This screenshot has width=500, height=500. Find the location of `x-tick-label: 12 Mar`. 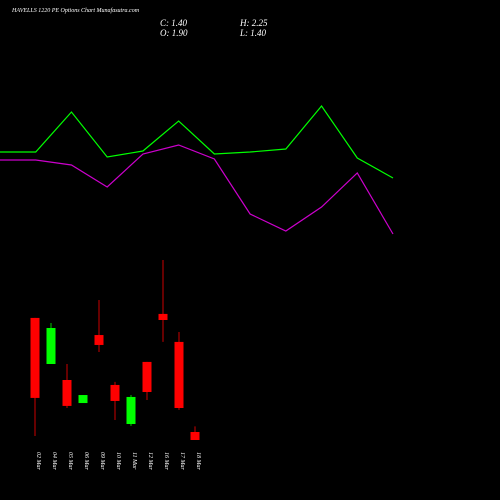

x-tick-label: 12 Mar is located at coordinates (150, 461).